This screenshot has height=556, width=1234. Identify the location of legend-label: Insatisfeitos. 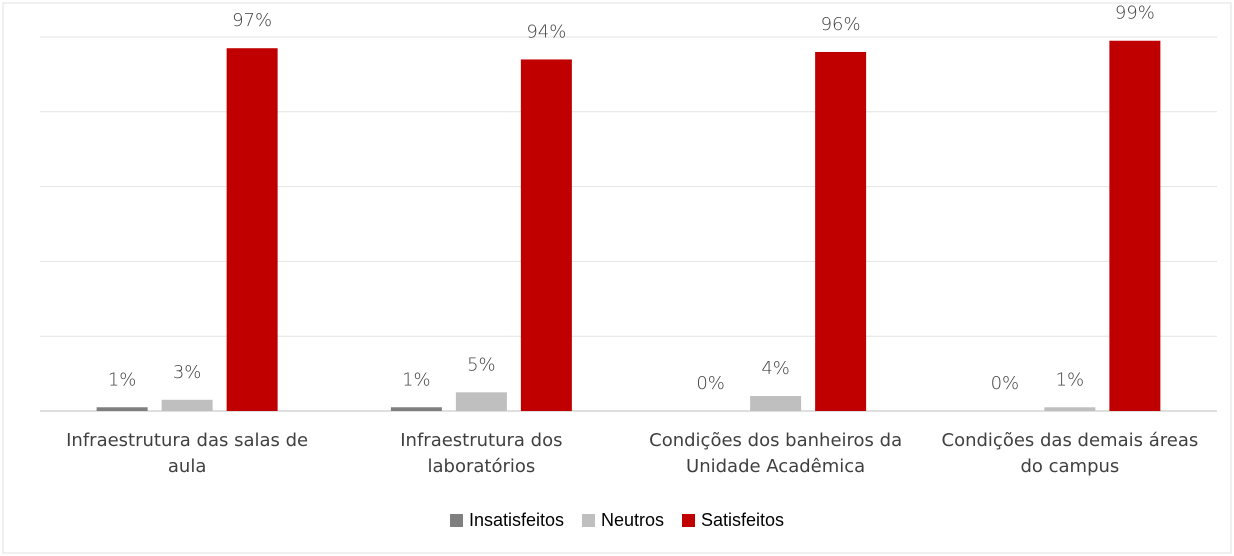
(516, 520).